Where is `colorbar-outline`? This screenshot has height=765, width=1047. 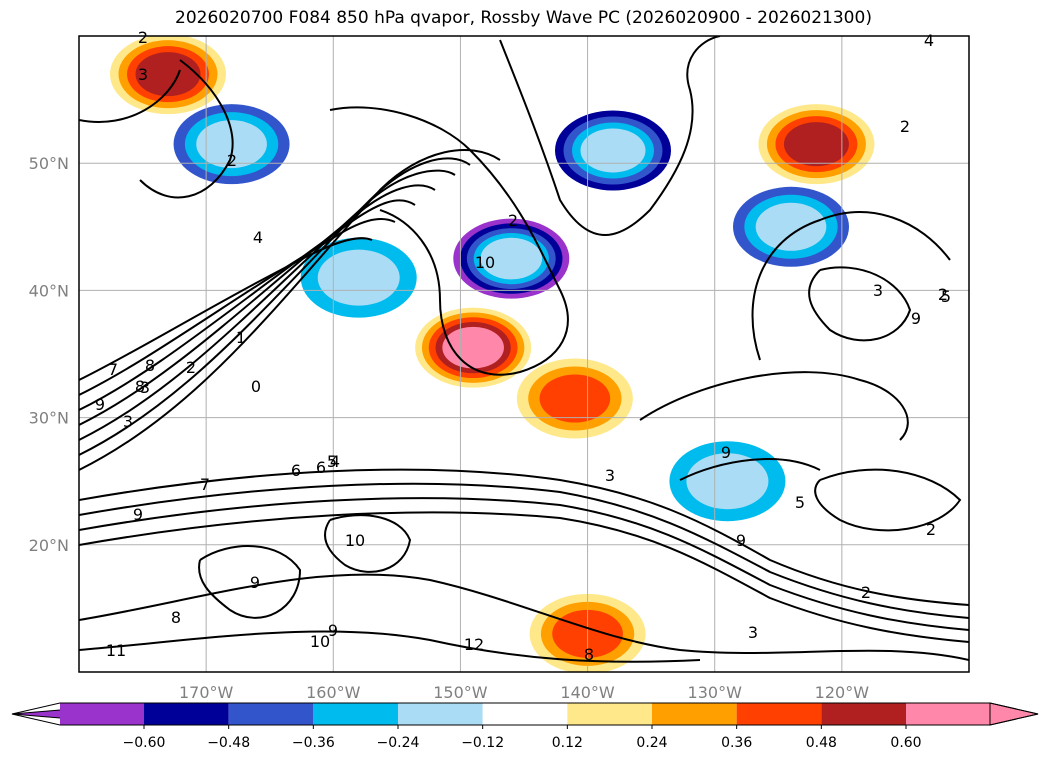 colorbar-outline is located at coordinates (525, 714).